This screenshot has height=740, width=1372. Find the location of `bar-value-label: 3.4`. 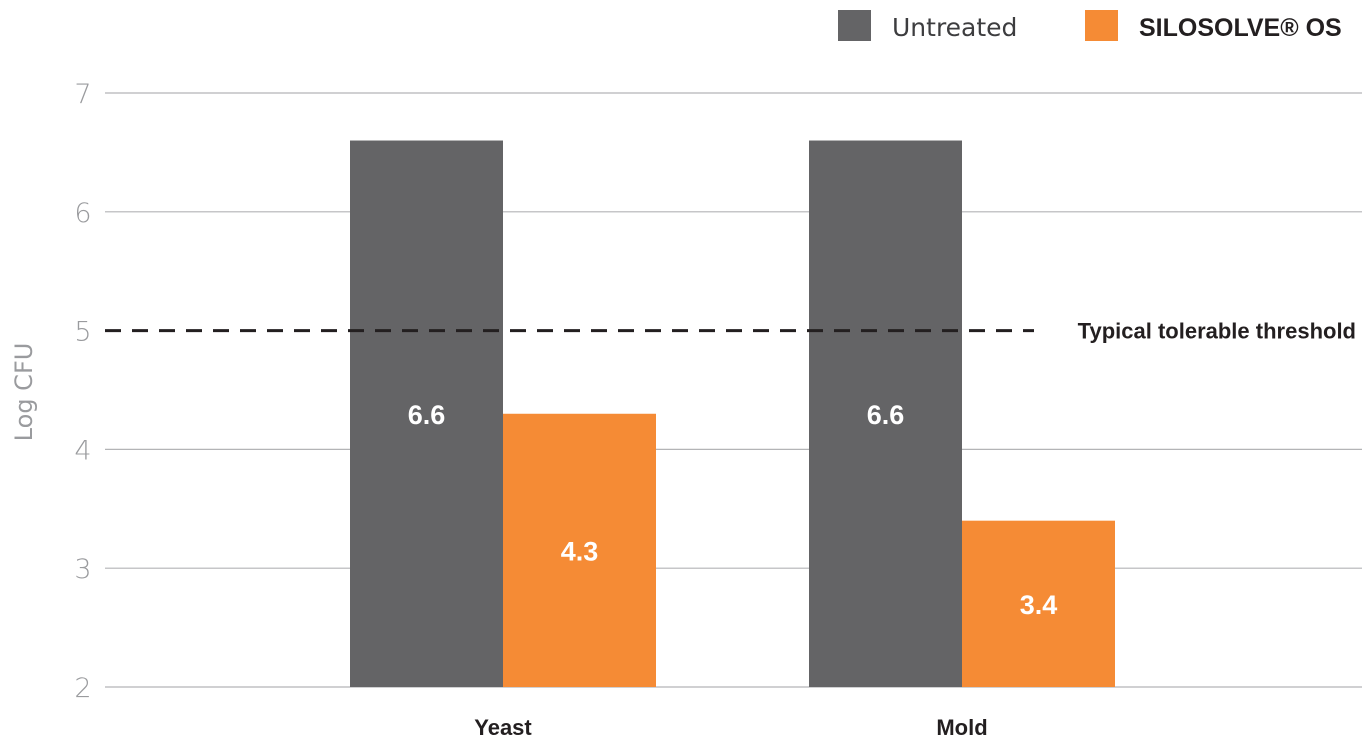

bar-value-label: 3.4 is located at coordinates (1039, 605).